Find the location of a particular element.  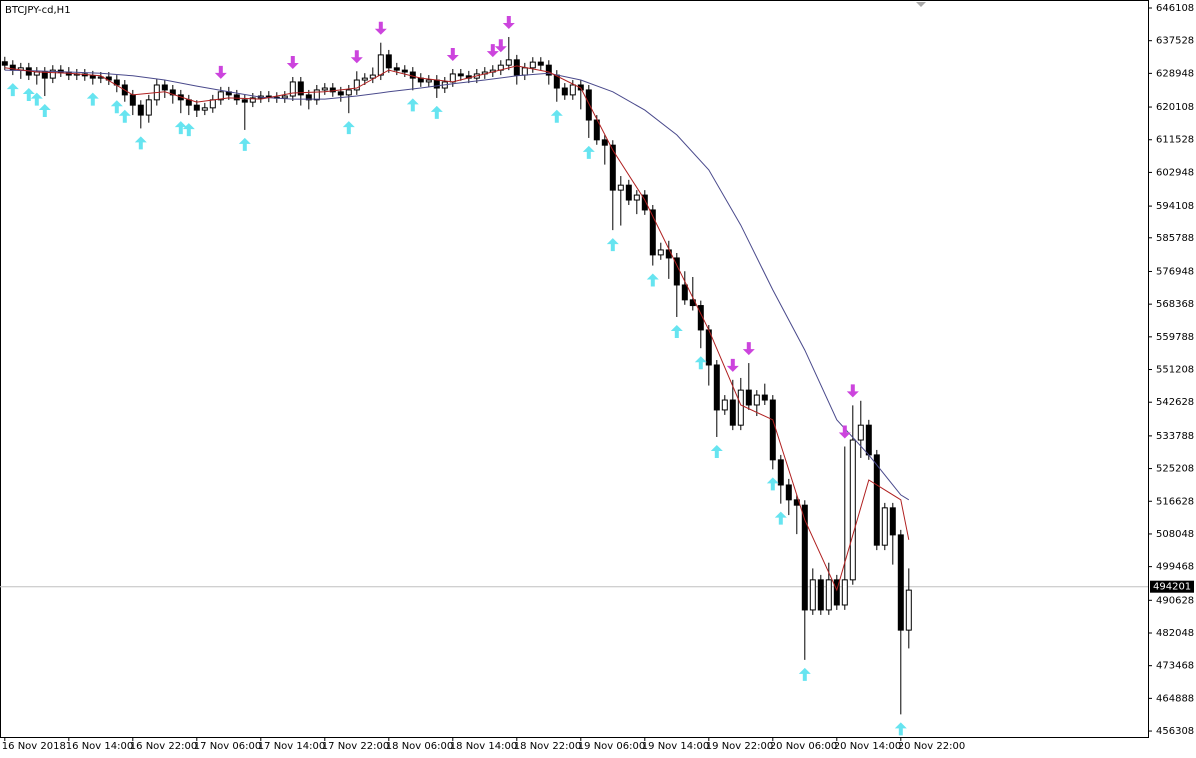

x-tick-label: 20 Nov 22:00 is located at coordinates (931, 746).